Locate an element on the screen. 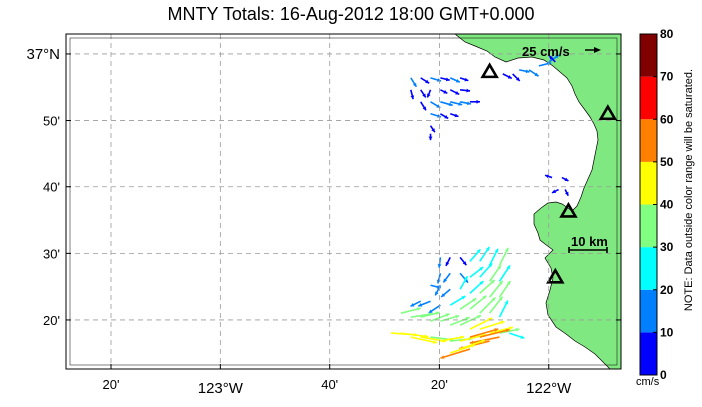 This screenshot has width=702, height=407. colorbar-tick-label: 10 is located at coordinates (667, 332).